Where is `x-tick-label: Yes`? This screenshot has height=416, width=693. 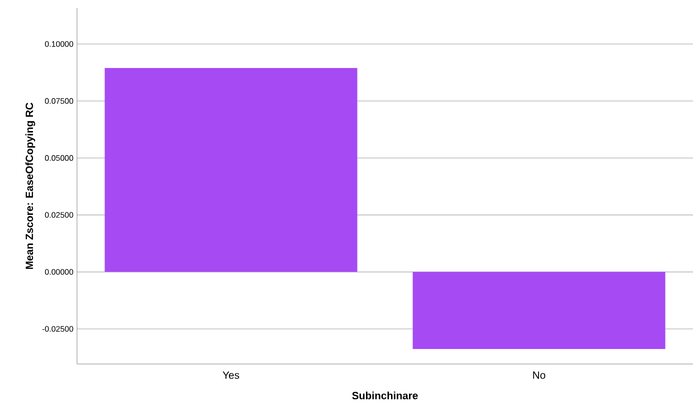 x-tick-label: Yes is located at coordinates (231, 375).